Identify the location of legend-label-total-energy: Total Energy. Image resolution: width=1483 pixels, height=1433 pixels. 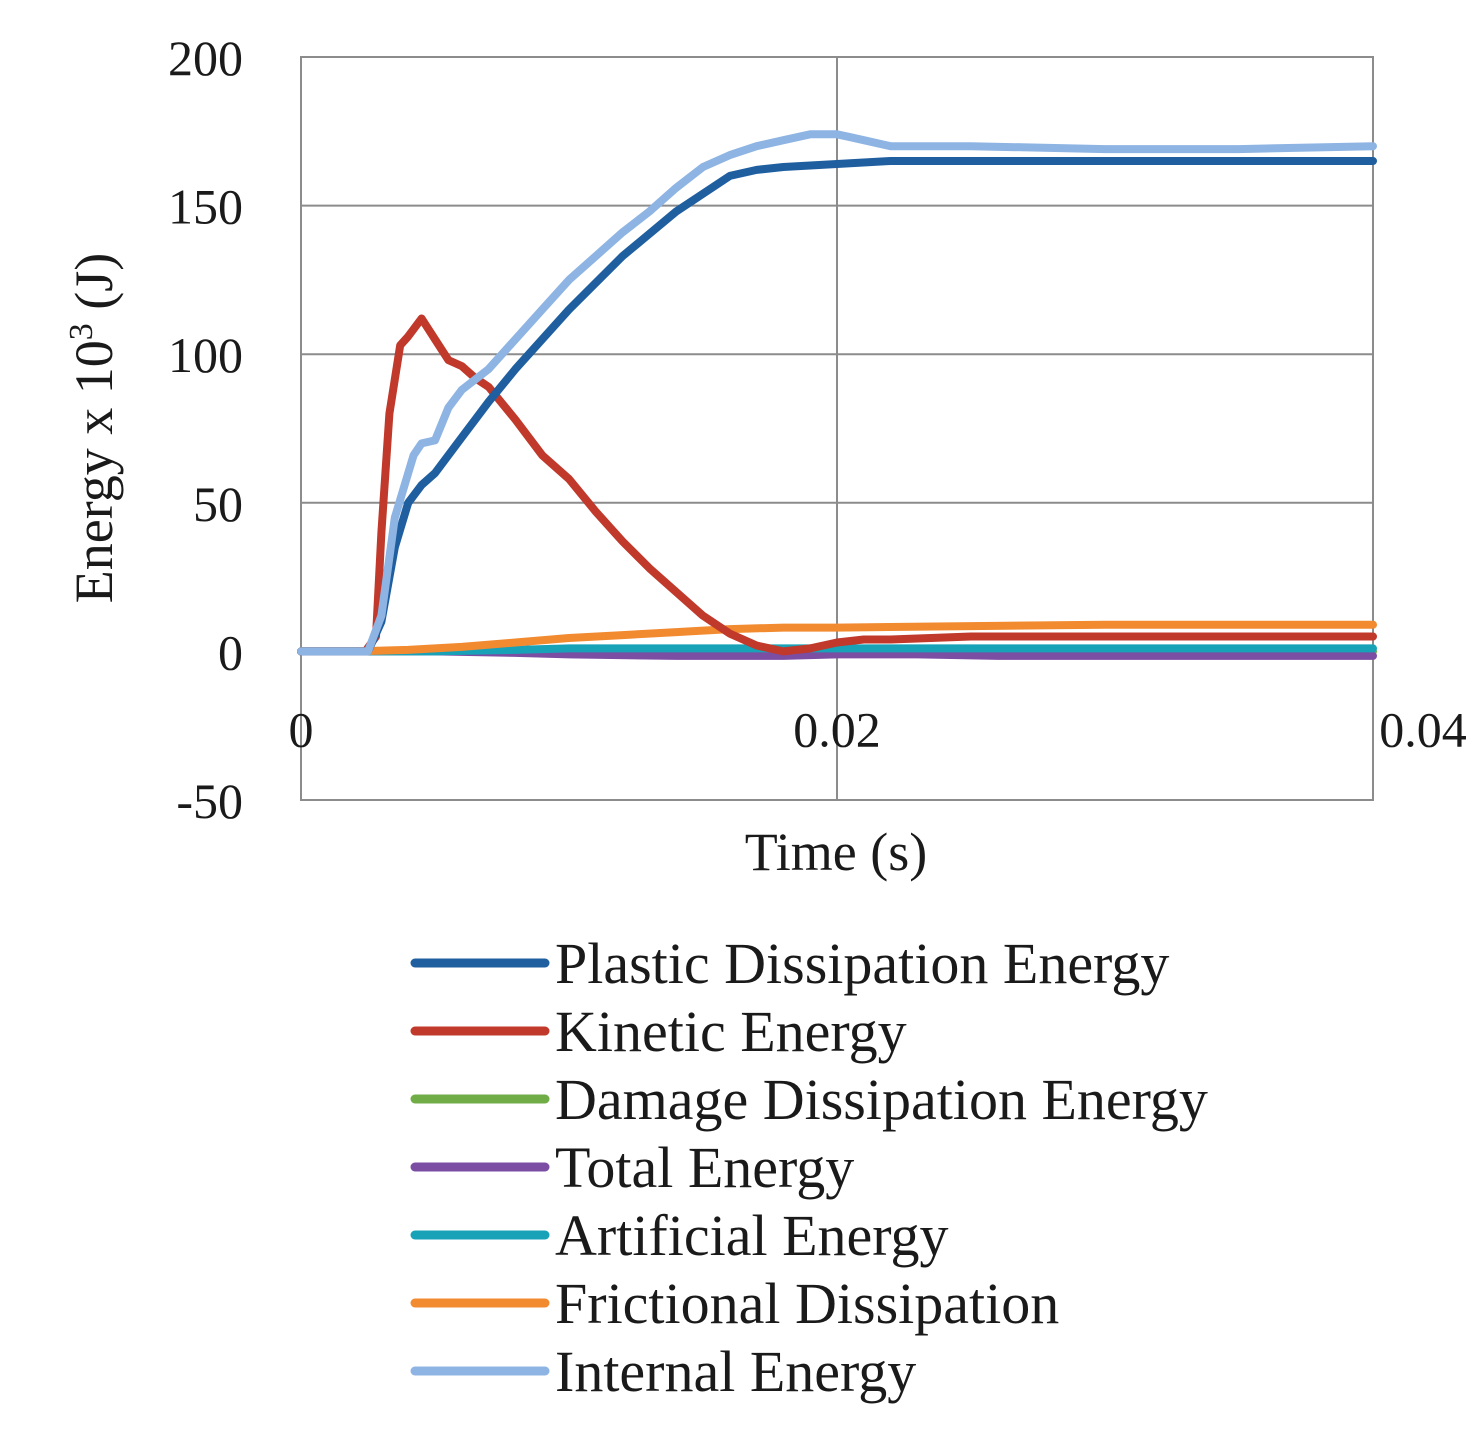
(704, 1167).